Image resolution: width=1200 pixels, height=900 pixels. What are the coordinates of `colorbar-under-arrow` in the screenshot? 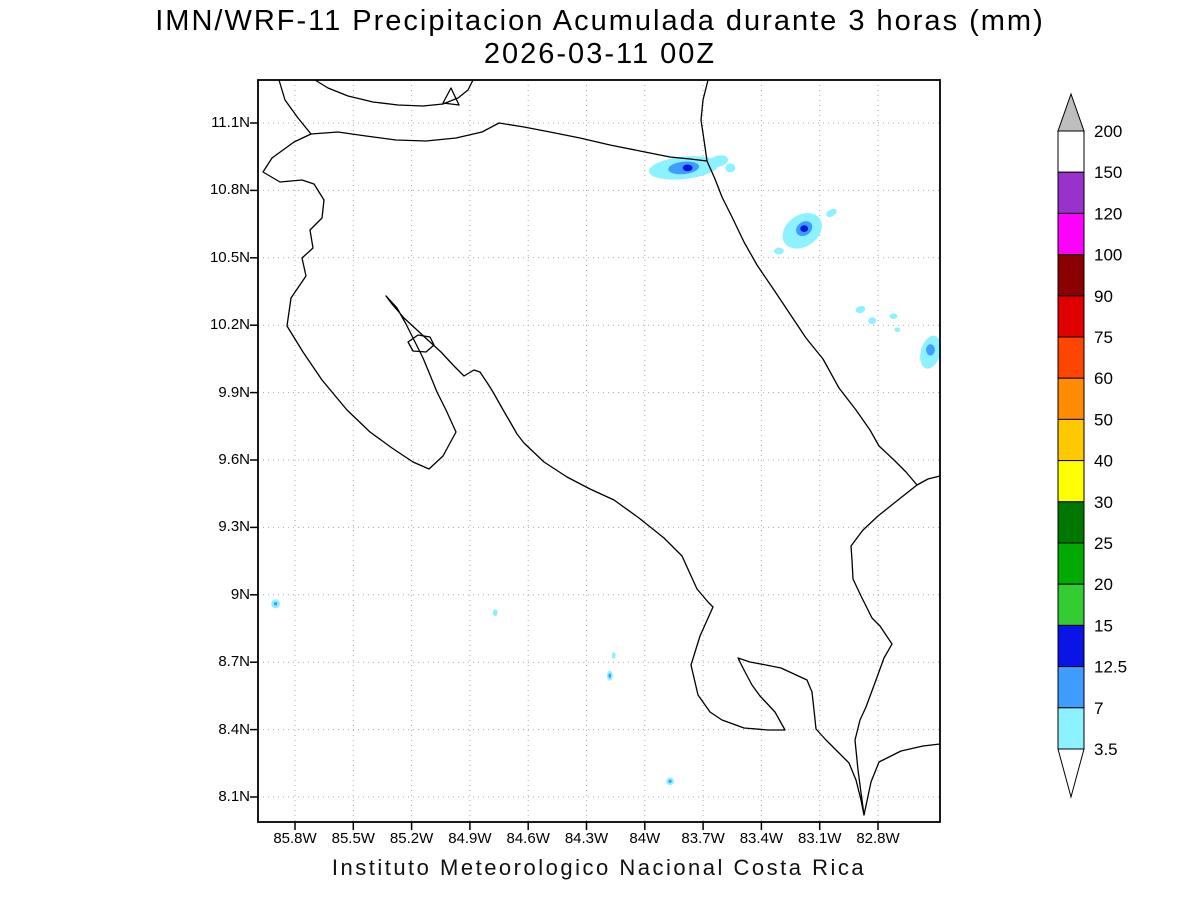 It's located at (1071, 773).